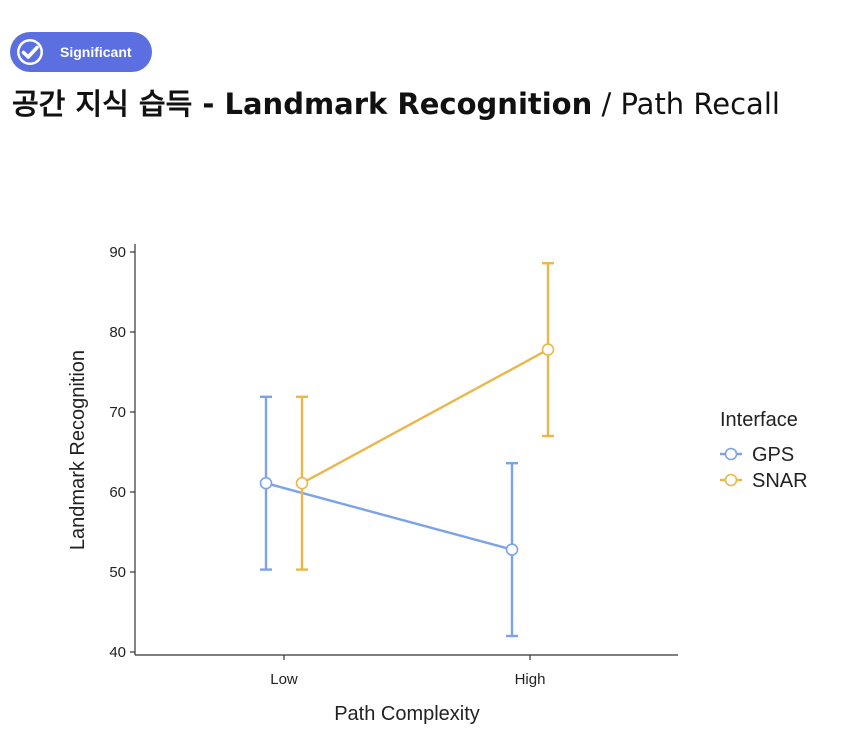 This screenshot has width=860, height=742. I want to click on significance-badge: Significant, so click(81, 52).